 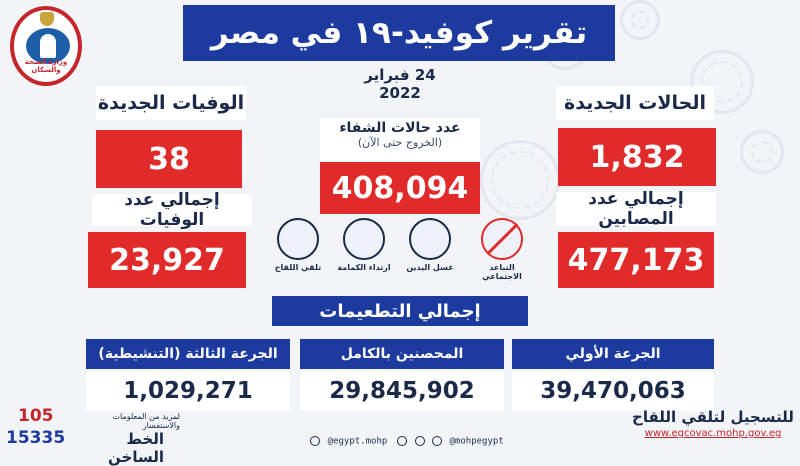 I want to click on vaccine-icon, so click(x=298, y=239).